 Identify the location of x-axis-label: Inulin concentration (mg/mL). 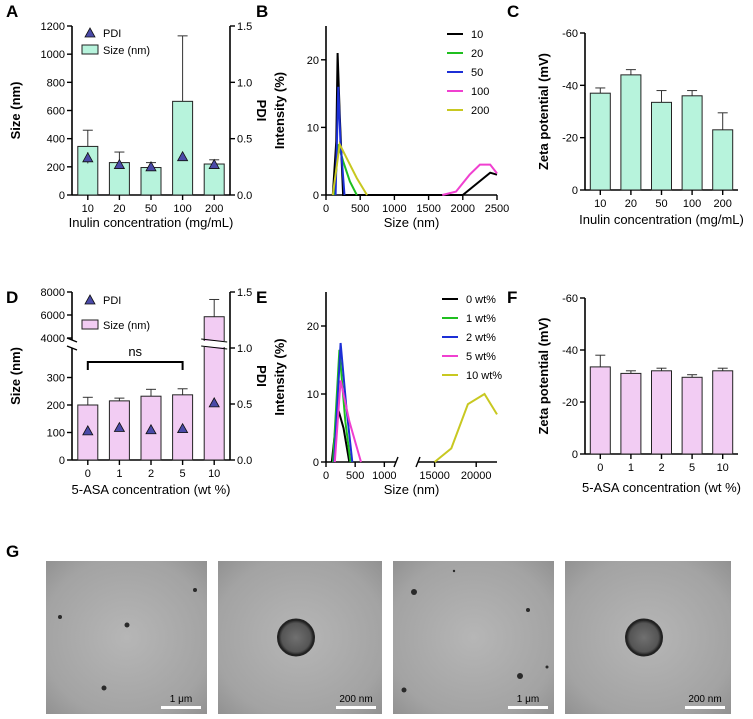
(661, 219).